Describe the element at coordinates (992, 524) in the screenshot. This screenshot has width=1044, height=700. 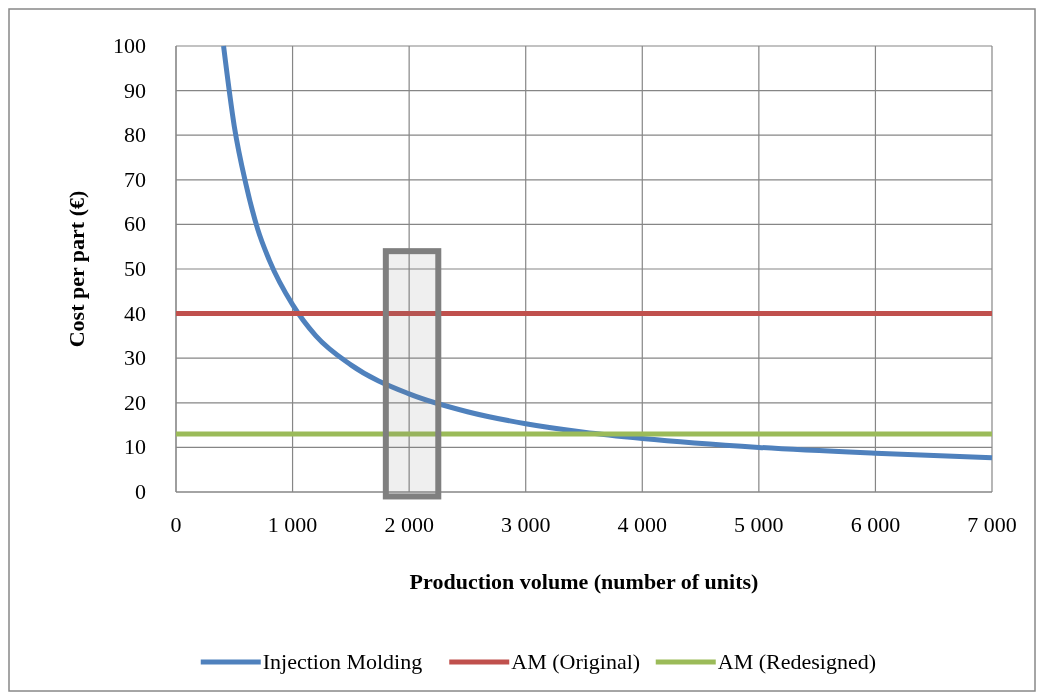
I see `x-tick-label: 7 000` at that location.